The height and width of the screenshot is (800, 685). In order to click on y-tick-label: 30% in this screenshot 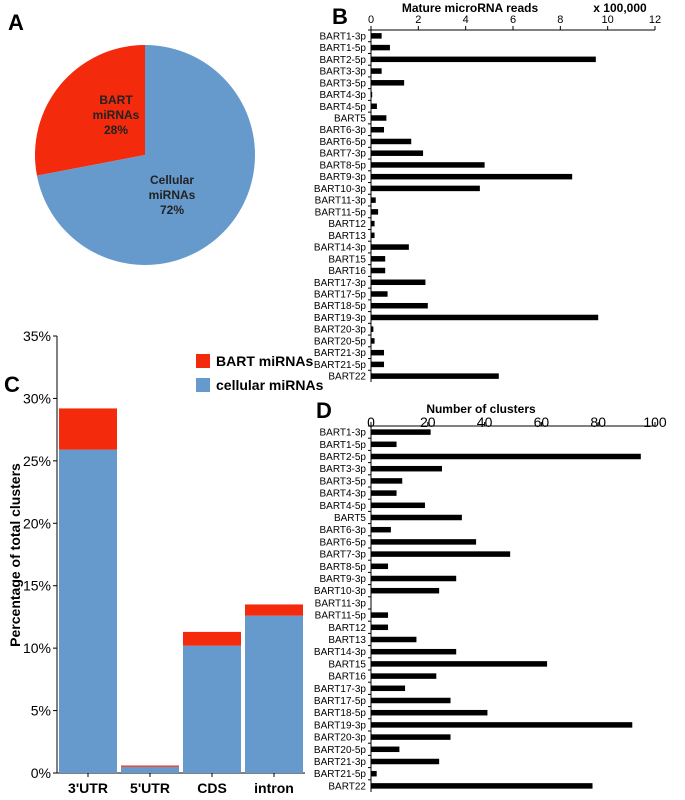, I will do `click(37, 398)`.